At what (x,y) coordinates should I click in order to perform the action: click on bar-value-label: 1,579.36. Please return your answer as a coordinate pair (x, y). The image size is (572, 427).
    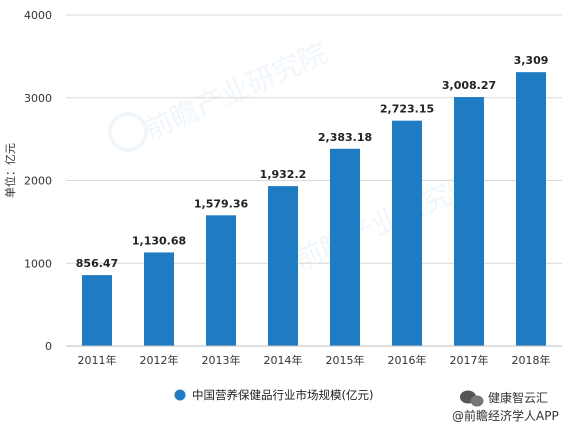
    Looking at the image, I should click on (221, 203).